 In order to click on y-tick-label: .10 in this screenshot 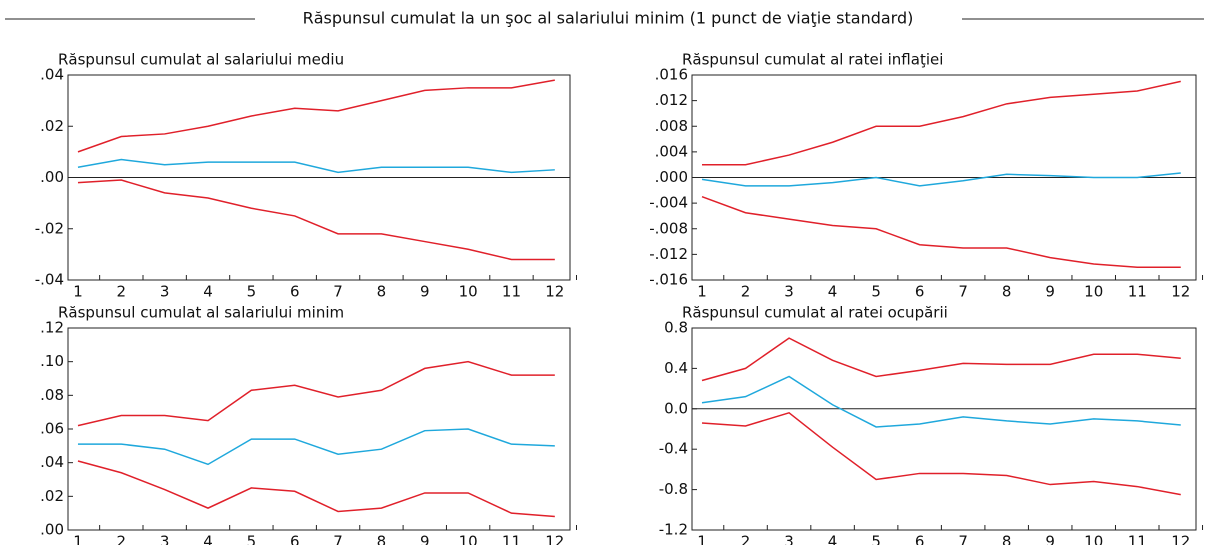, I will do `click(52, 361)`.